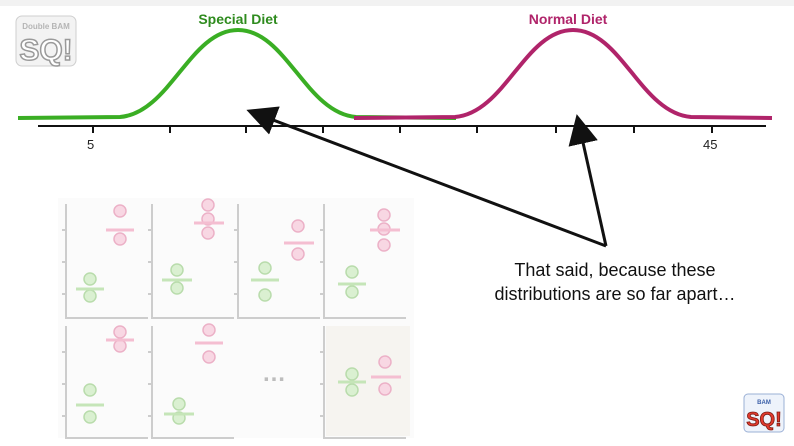 The image size is (794, 446). What do you see at coordinates (615, 270) in the screenshot?
I see `caption-line-1: That said, because these` at bounding box center [615, 270].